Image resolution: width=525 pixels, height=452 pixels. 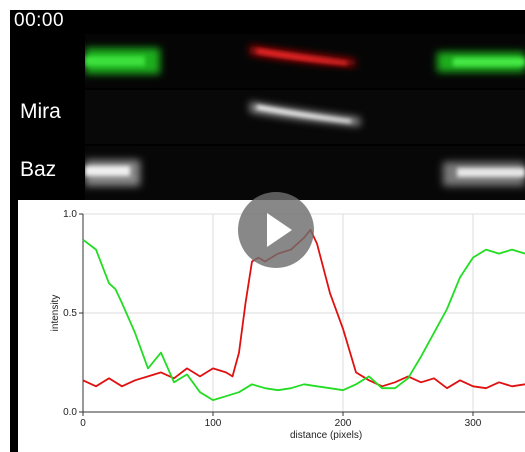 What do you see at coordinates (39, 20) in the screenshot?
I see `timestamp-label: 00:00` at bounding box center [39, 20].